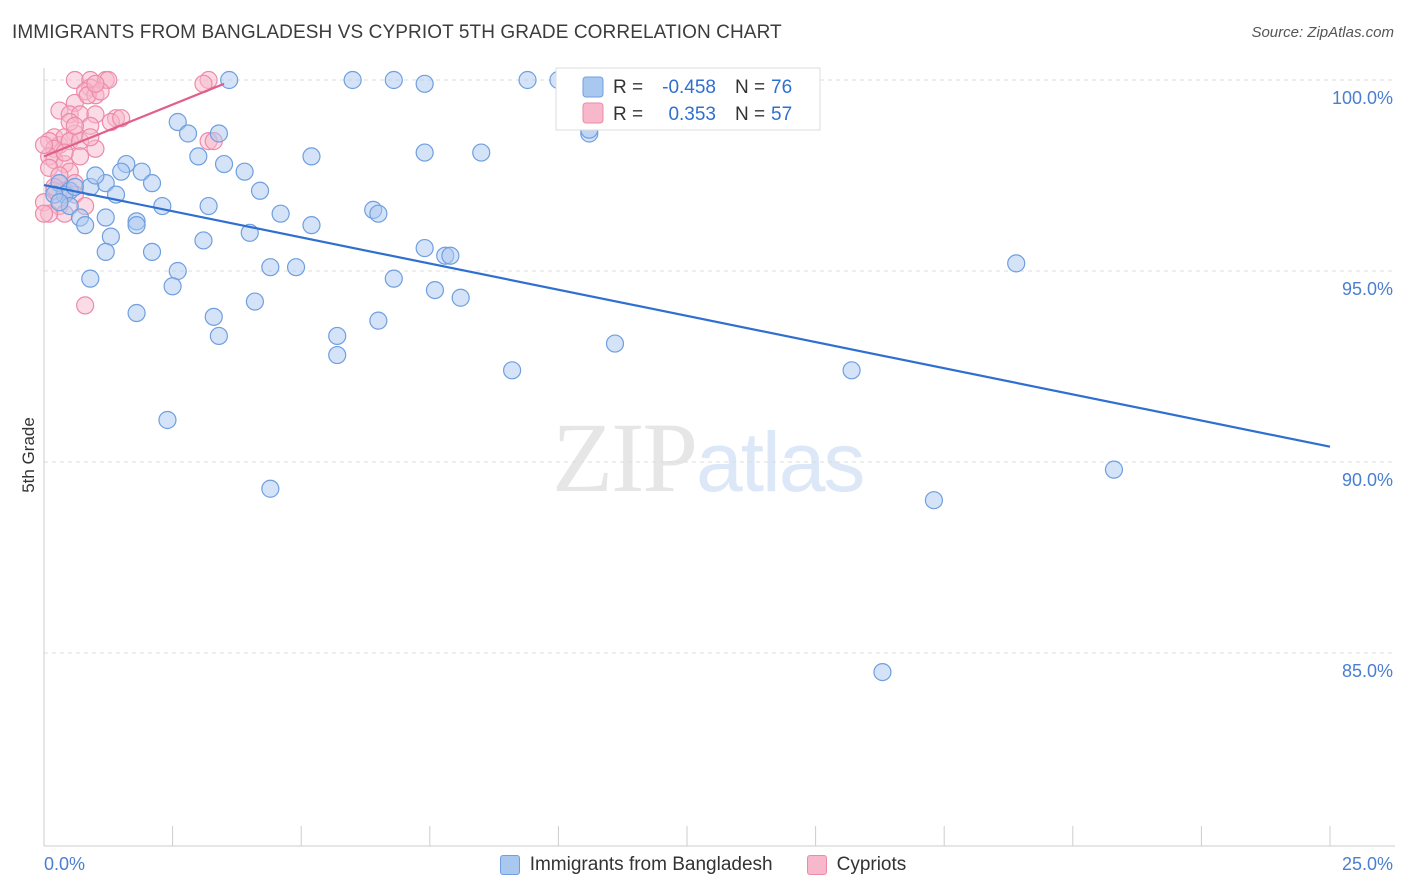 This screenshot has height=892, width=1406. I want to click on legend-swatch-pink, so click(593, 113).